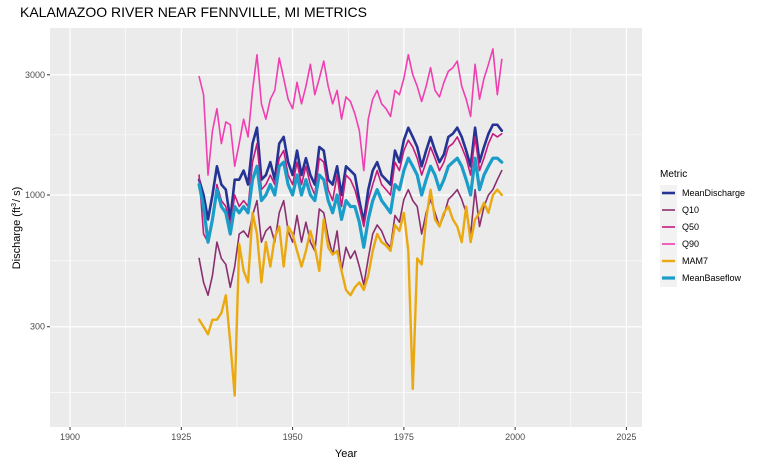 This screenshot has height=464, width=757. Describe the element at coordinates (70, 437) in the screenshot. I see `x-tick-label: 1900` at that location.